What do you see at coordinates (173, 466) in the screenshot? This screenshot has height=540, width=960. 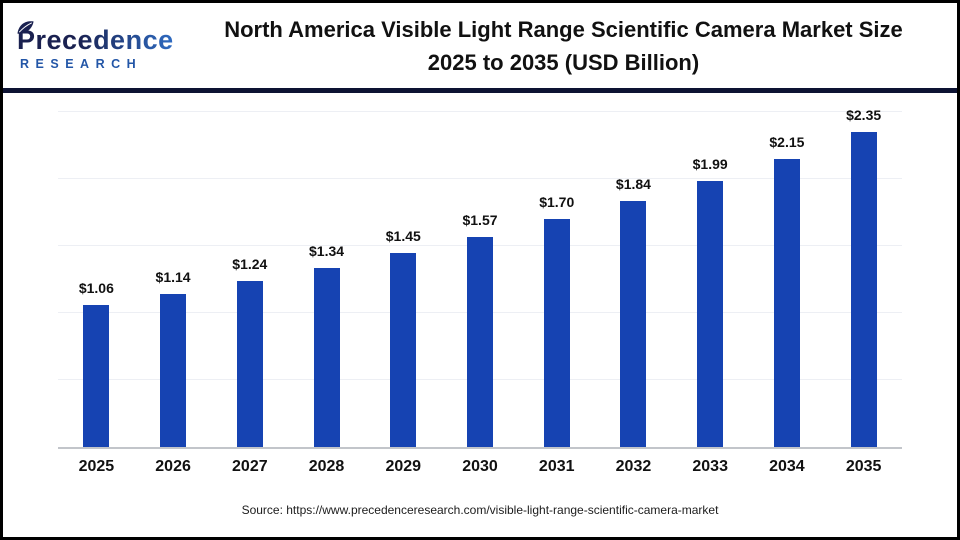 I see `x-axis-label: 2026` at bounding box center [173, 466].